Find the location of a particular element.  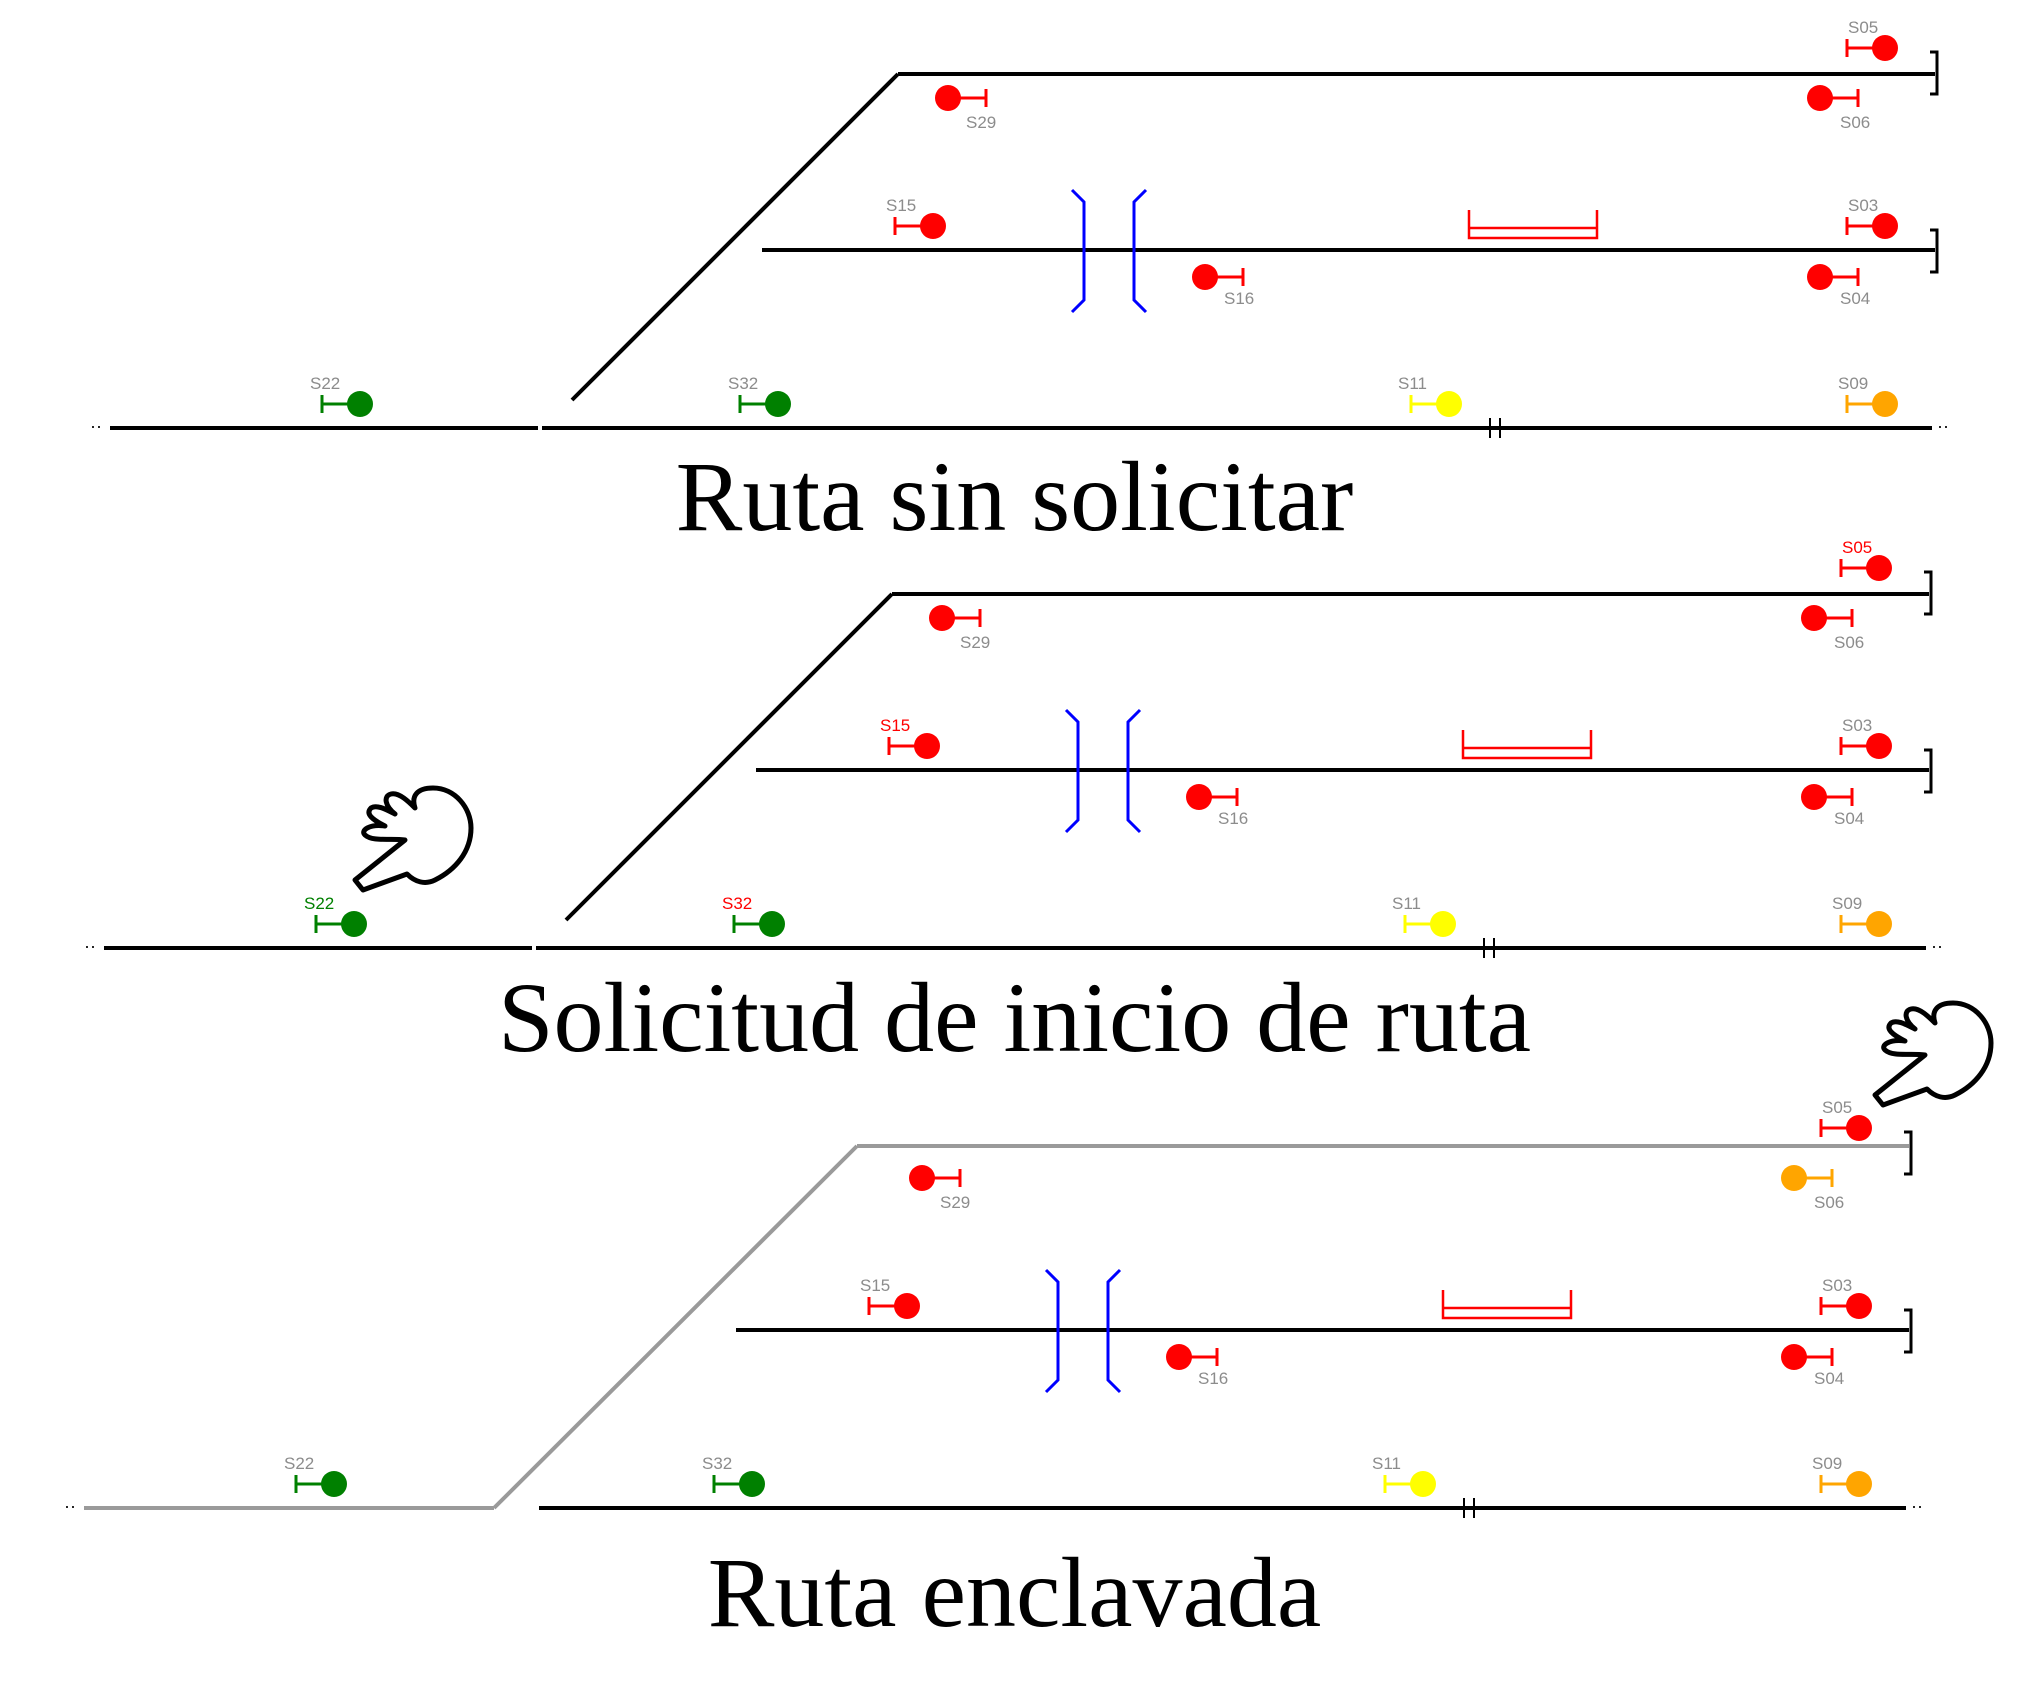

signal-label: S16 is located at coordinates (1239, 298).